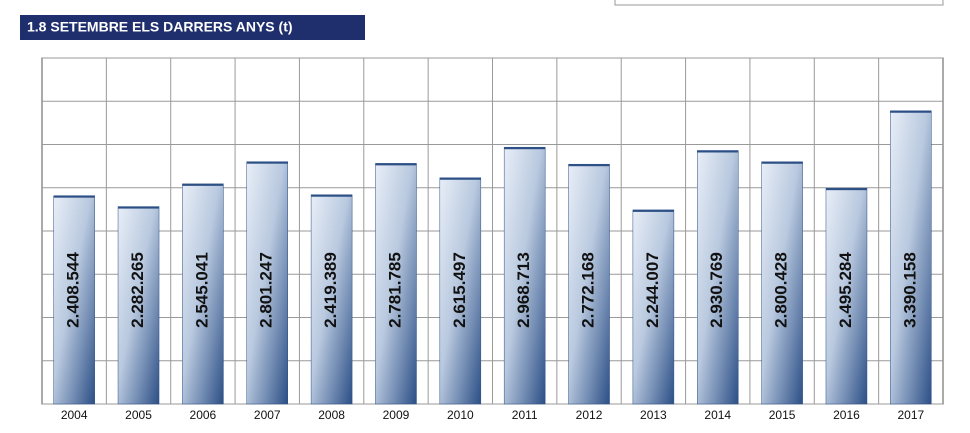 Image resolution: width=970 pixels, height=433 pixels. Describe the element at coordinates (203, 415) in the screenshot. I see `x-tick-label: 2006` at that location.